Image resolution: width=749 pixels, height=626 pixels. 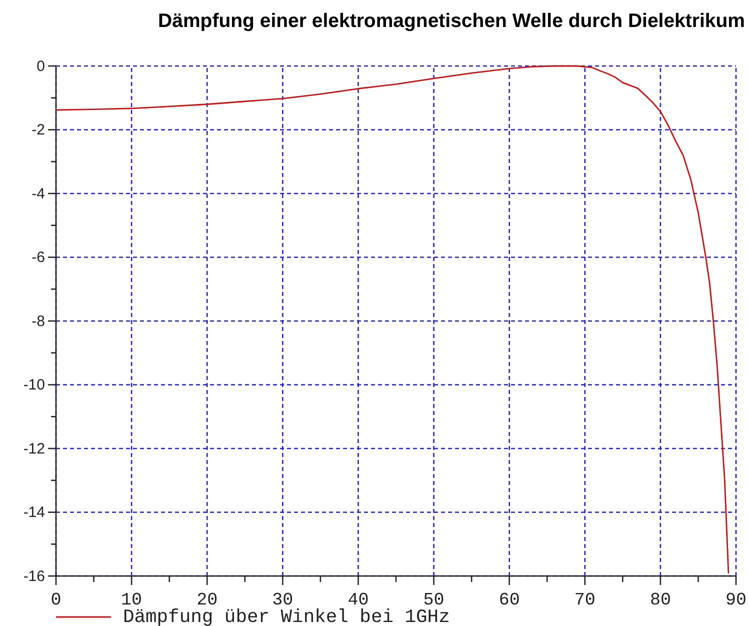 What do you see at coordinates (34, 576) in the screenshot?
I see `y-tick-label: -16` at bounding box center [34, 576].